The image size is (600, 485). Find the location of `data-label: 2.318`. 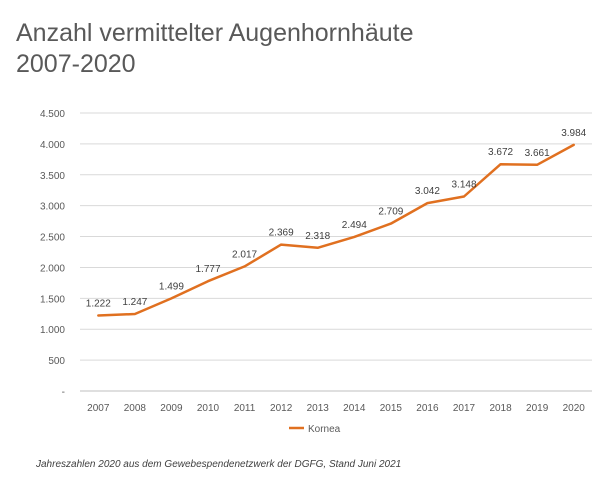

data-label: 2.318 is located at coordinates (317, 236).